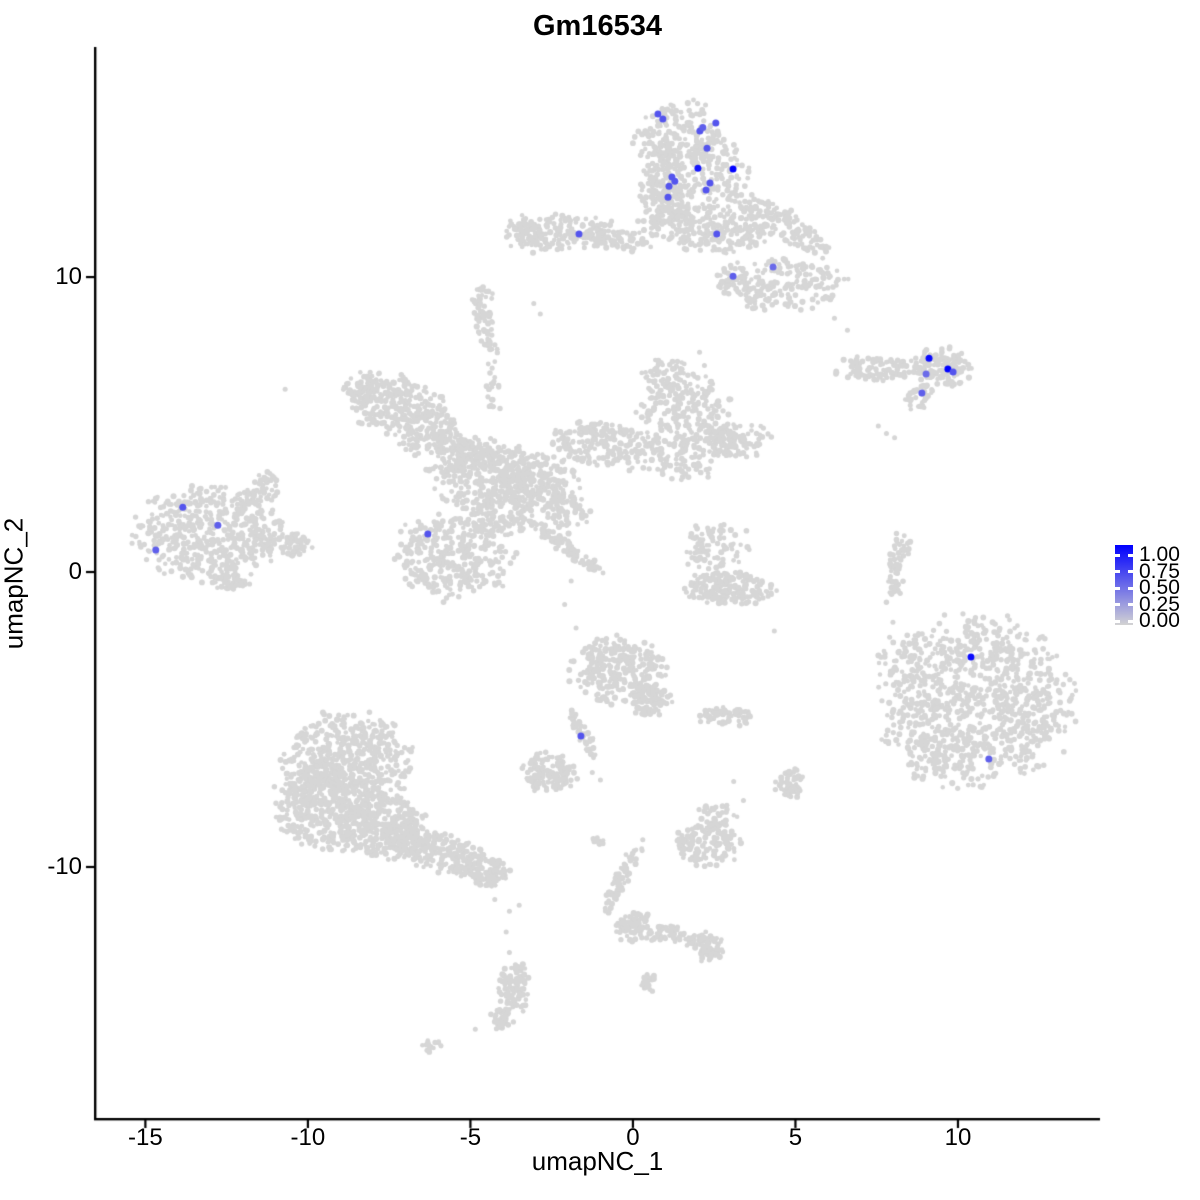 The image size is (1200, 1200). Describe the element at coordinates (597, 1161) in the screenshot. I see `x-axis-title: umapNC_1` at that location.